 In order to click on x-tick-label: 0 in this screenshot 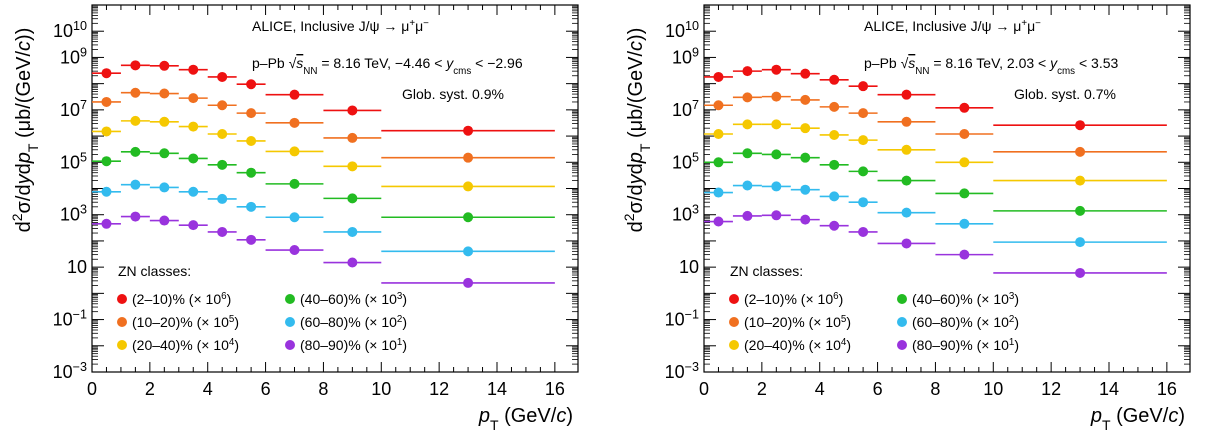, I will do `click(92, 389)`.